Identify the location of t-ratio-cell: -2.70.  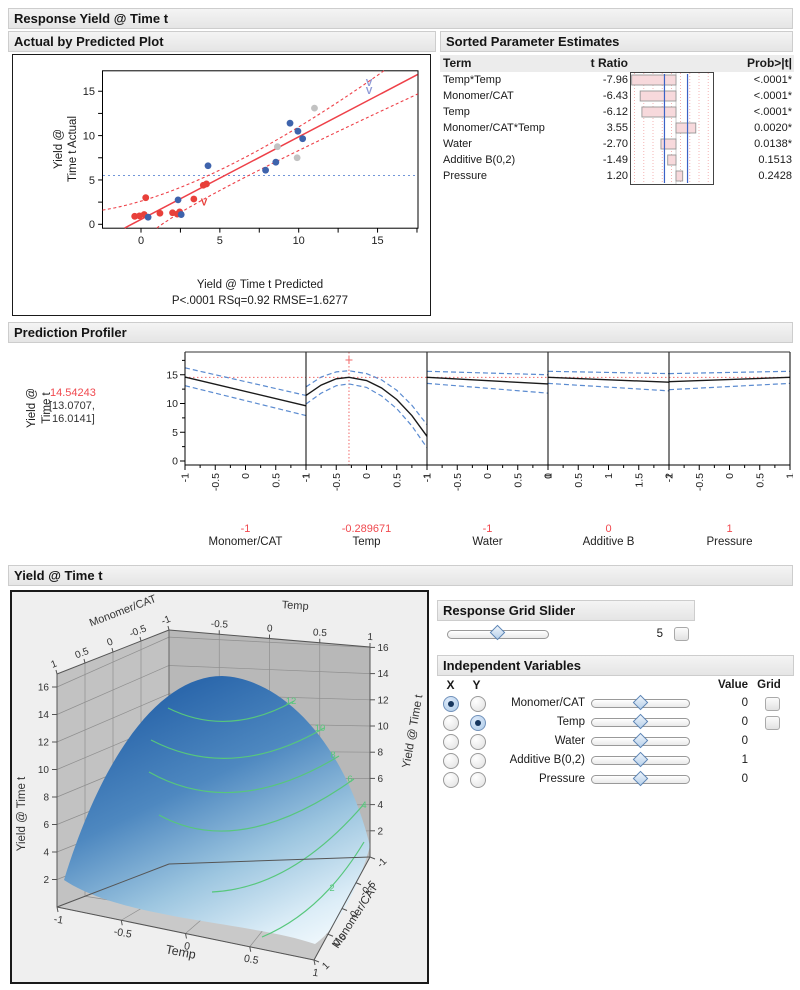
(615, 144).